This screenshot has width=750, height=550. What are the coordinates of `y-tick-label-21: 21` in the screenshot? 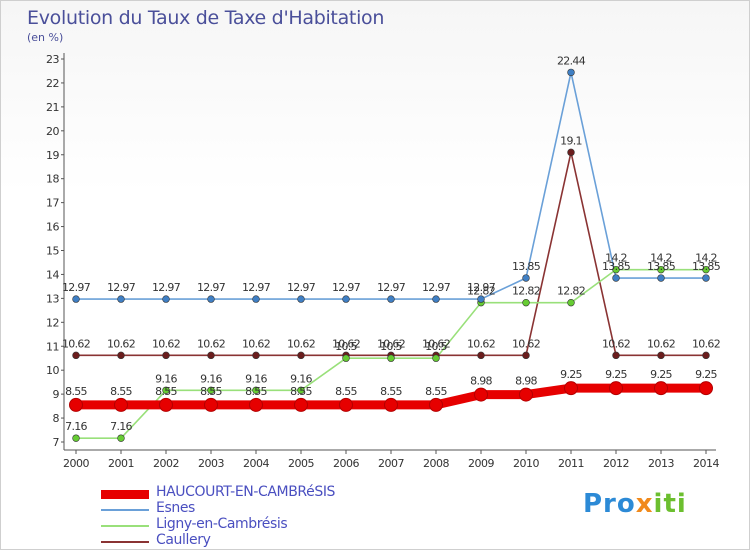 It's located at (52, 107).